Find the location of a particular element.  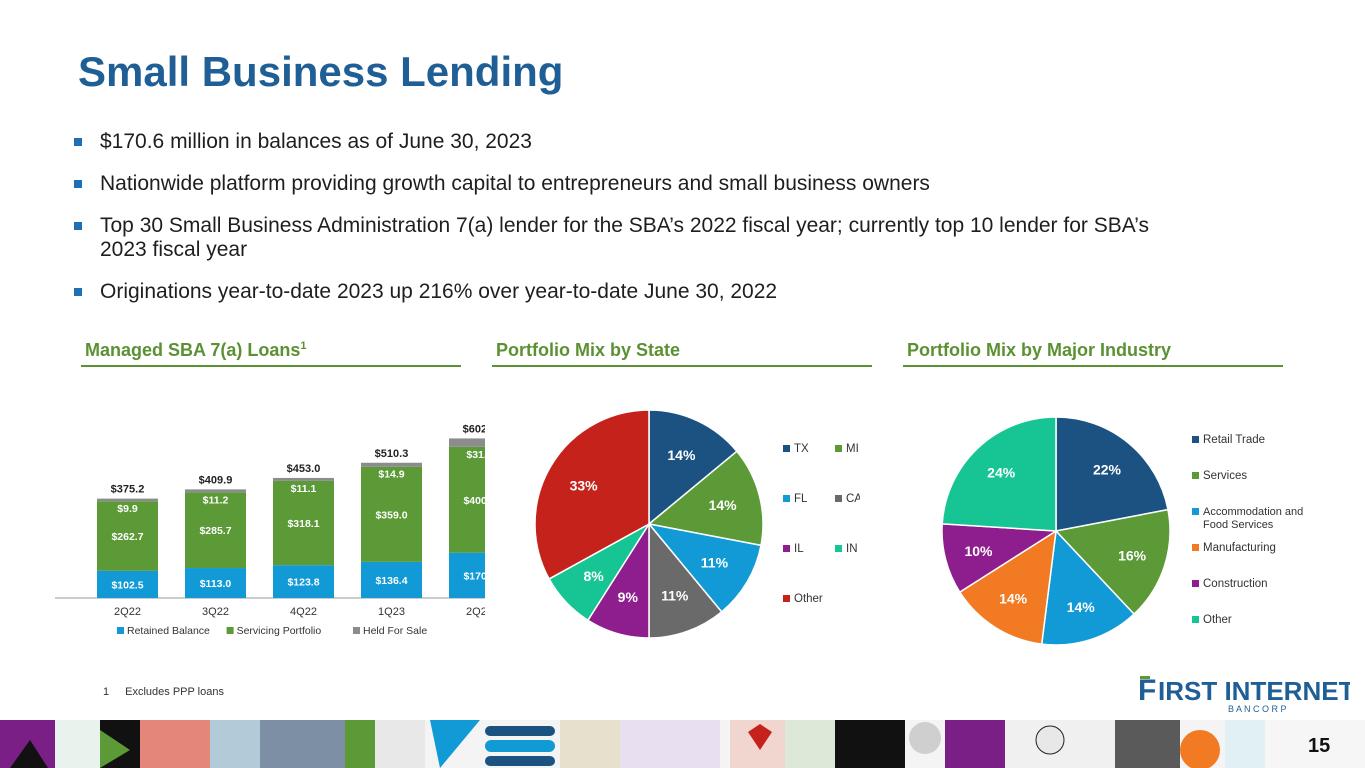

data-label: $123.8 is located at coordinates (303, 583).